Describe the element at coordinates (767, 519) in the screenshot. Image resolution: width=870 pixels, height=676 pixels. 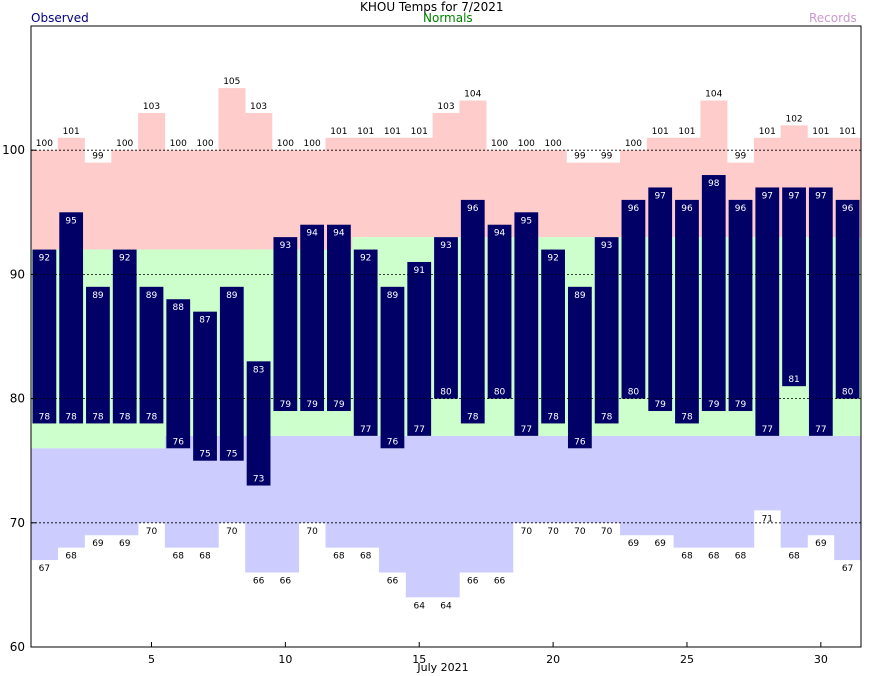
I see `record-low-label: 71` at that location.